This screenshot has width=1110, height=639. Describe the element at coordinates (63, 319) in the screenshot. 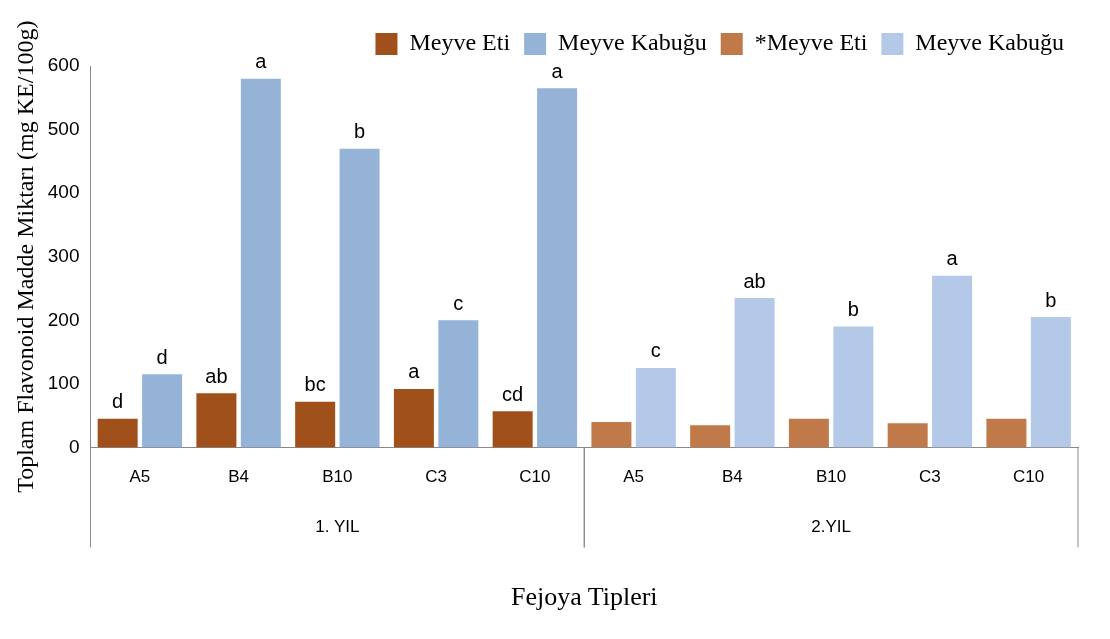

I see `y-tick-label: 200` at that location.